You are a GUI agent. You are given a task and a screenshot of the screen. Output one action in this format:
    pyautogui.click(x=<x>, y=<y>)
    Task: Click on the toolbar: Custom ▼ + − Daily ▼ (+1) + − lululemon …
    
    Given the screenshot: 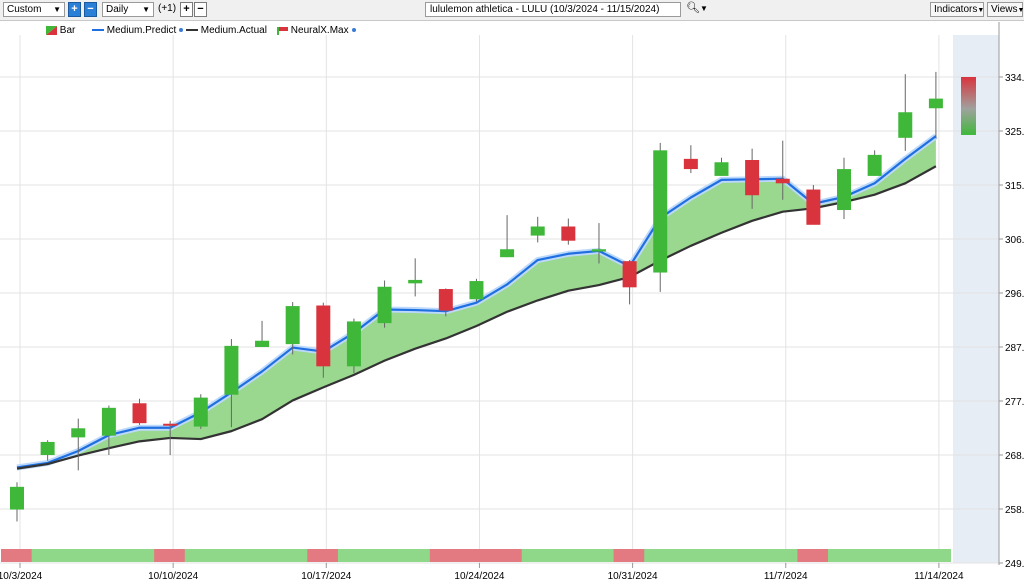 What is the action you would take?
    pyautogui.click(x=512, y=10)
    